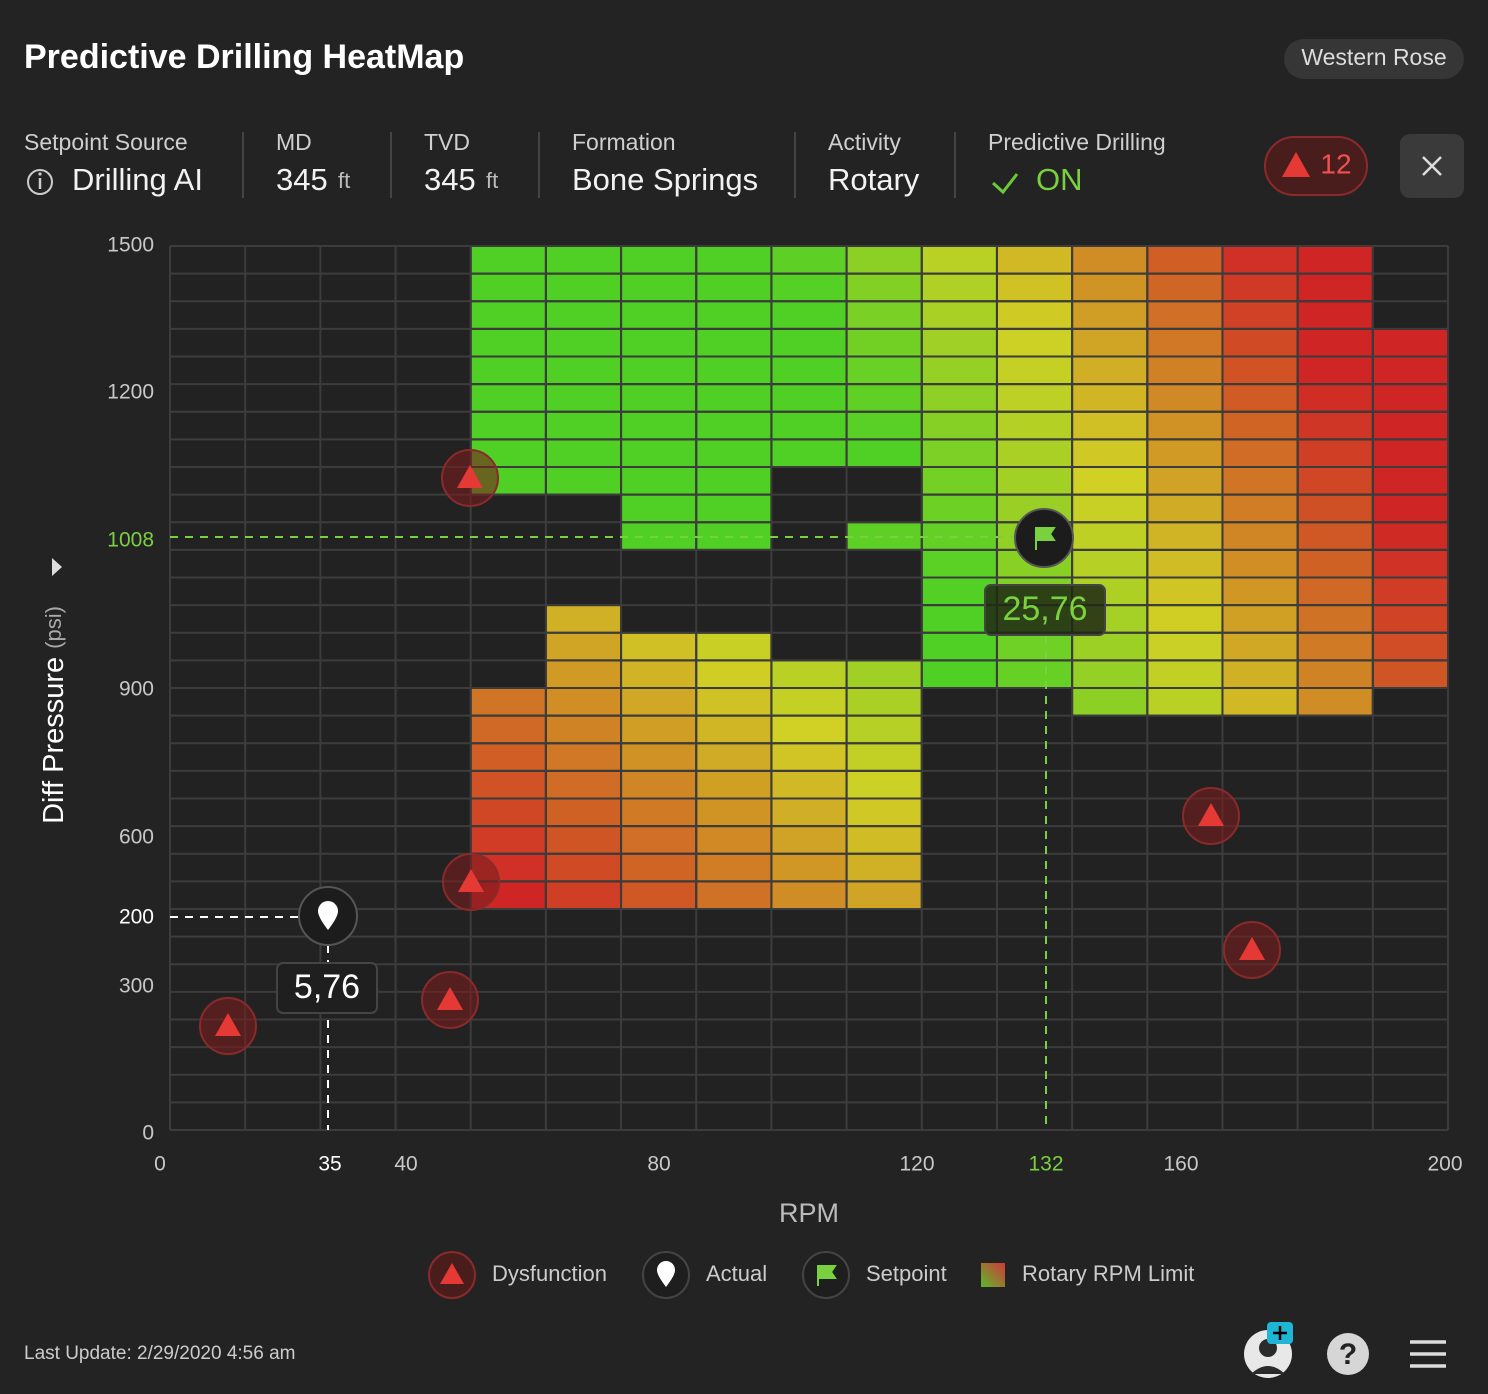 This screenshot has height=1394, width=1488. Describe the element at coordinates (302, 179) in the screenshot. I see `stat-value: 345` at that location.